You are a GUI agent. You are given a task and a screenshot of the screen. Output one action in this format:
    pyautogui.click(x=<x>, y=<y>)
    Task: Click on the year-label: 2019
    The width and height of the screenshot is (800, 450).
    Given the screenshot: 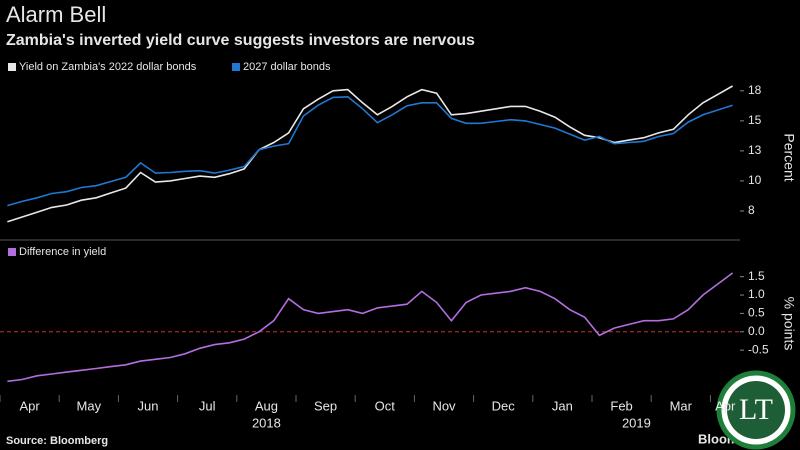 What is the action you would take?
    pyautogui.click(x=636, y=422)
    